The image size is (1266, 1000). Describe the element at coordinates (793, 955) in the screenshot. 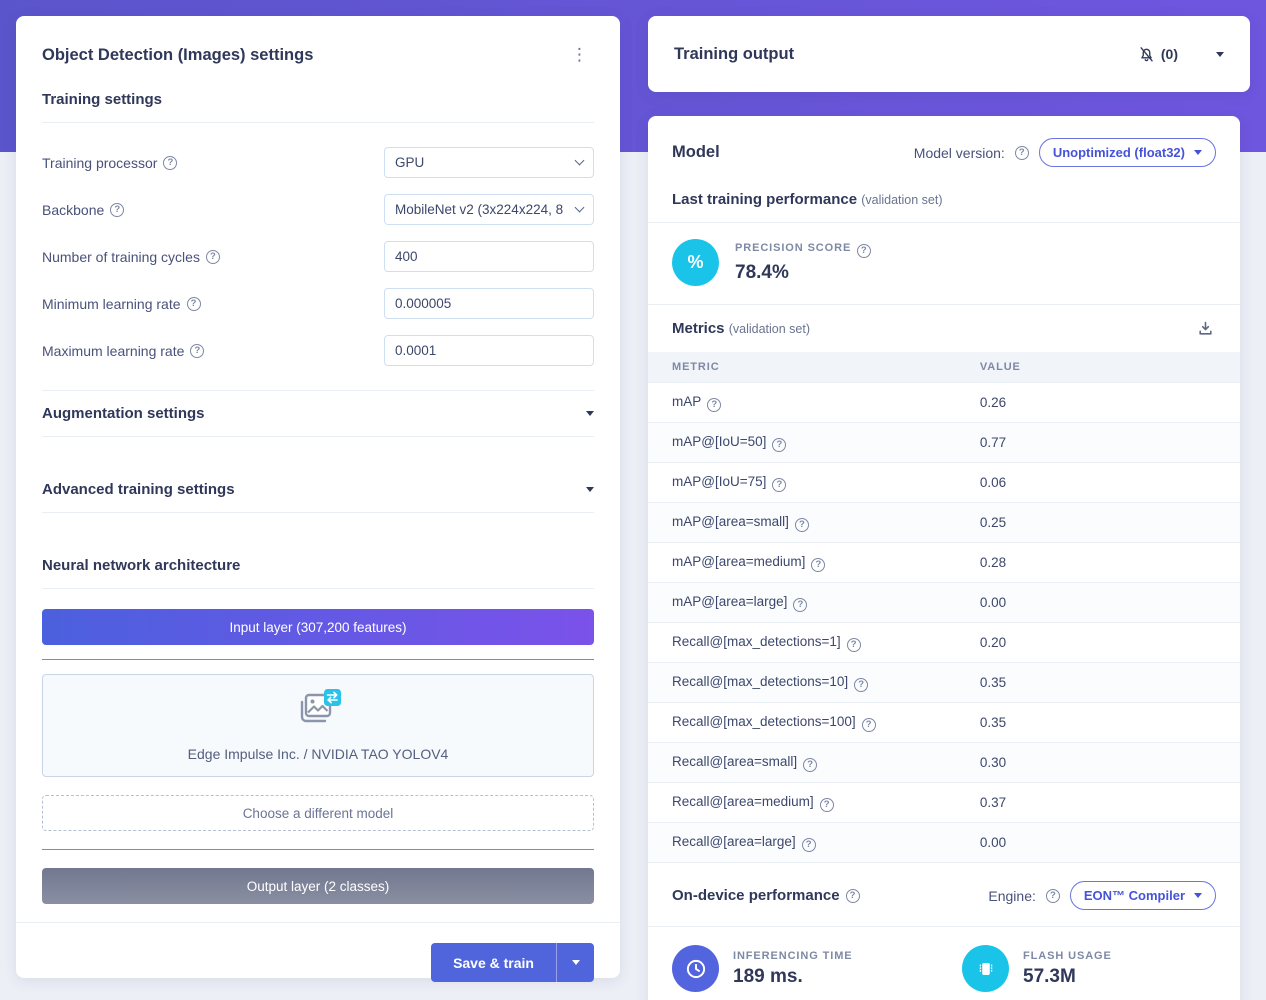

I see `inferencing-time-label: INFERENCING TIME` at that location.